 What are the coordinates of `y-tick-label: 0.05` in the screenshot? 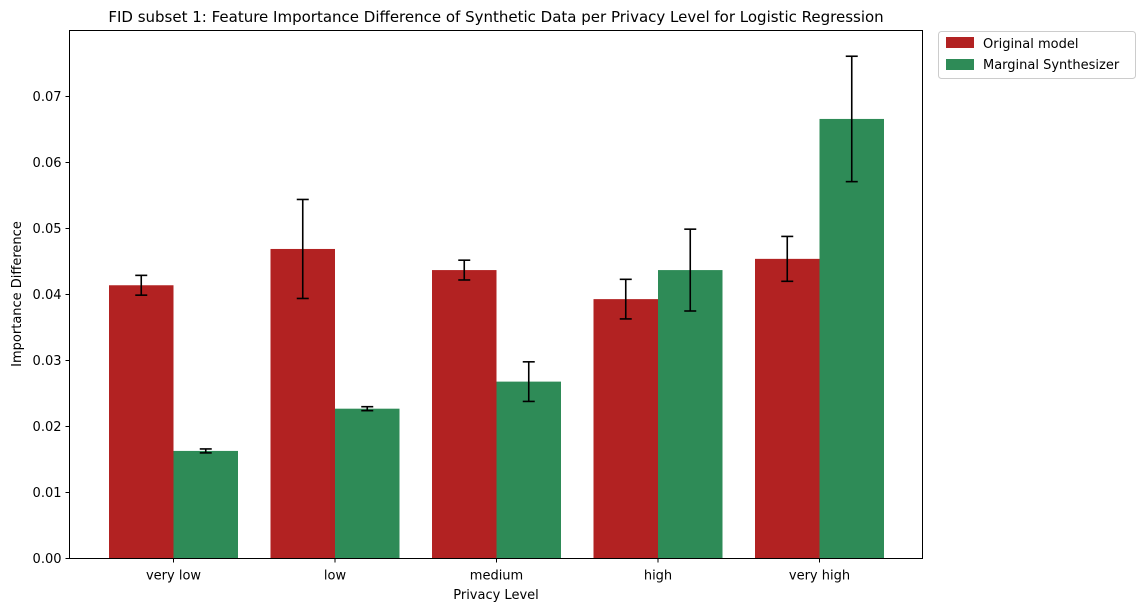 It's located at (47, 229).